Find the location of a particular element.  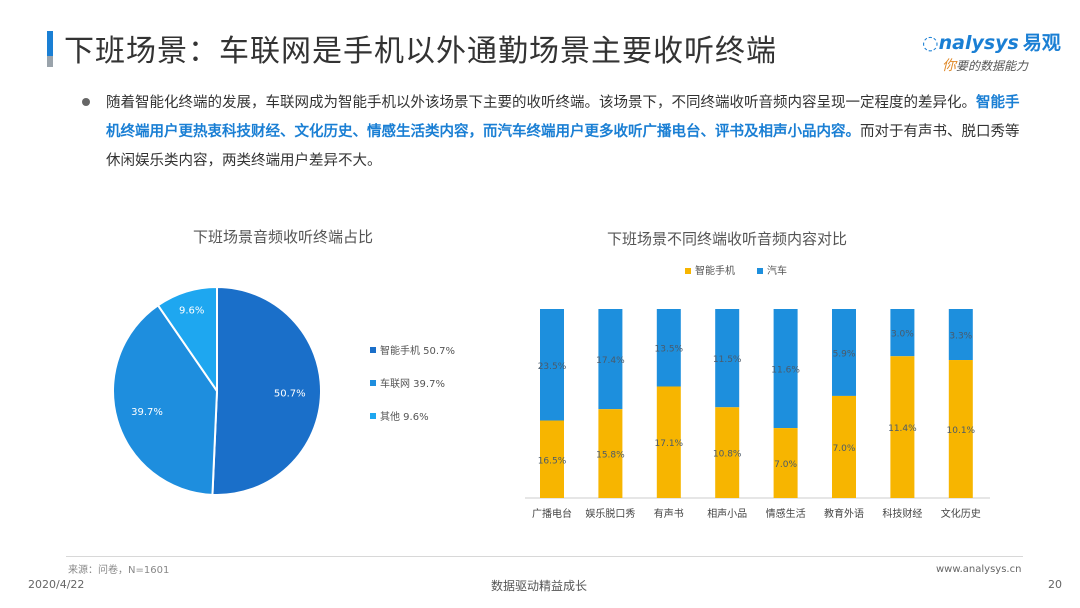

pie-legend-label-2: 车联网 39.7% is located at coordinates (412, 383).